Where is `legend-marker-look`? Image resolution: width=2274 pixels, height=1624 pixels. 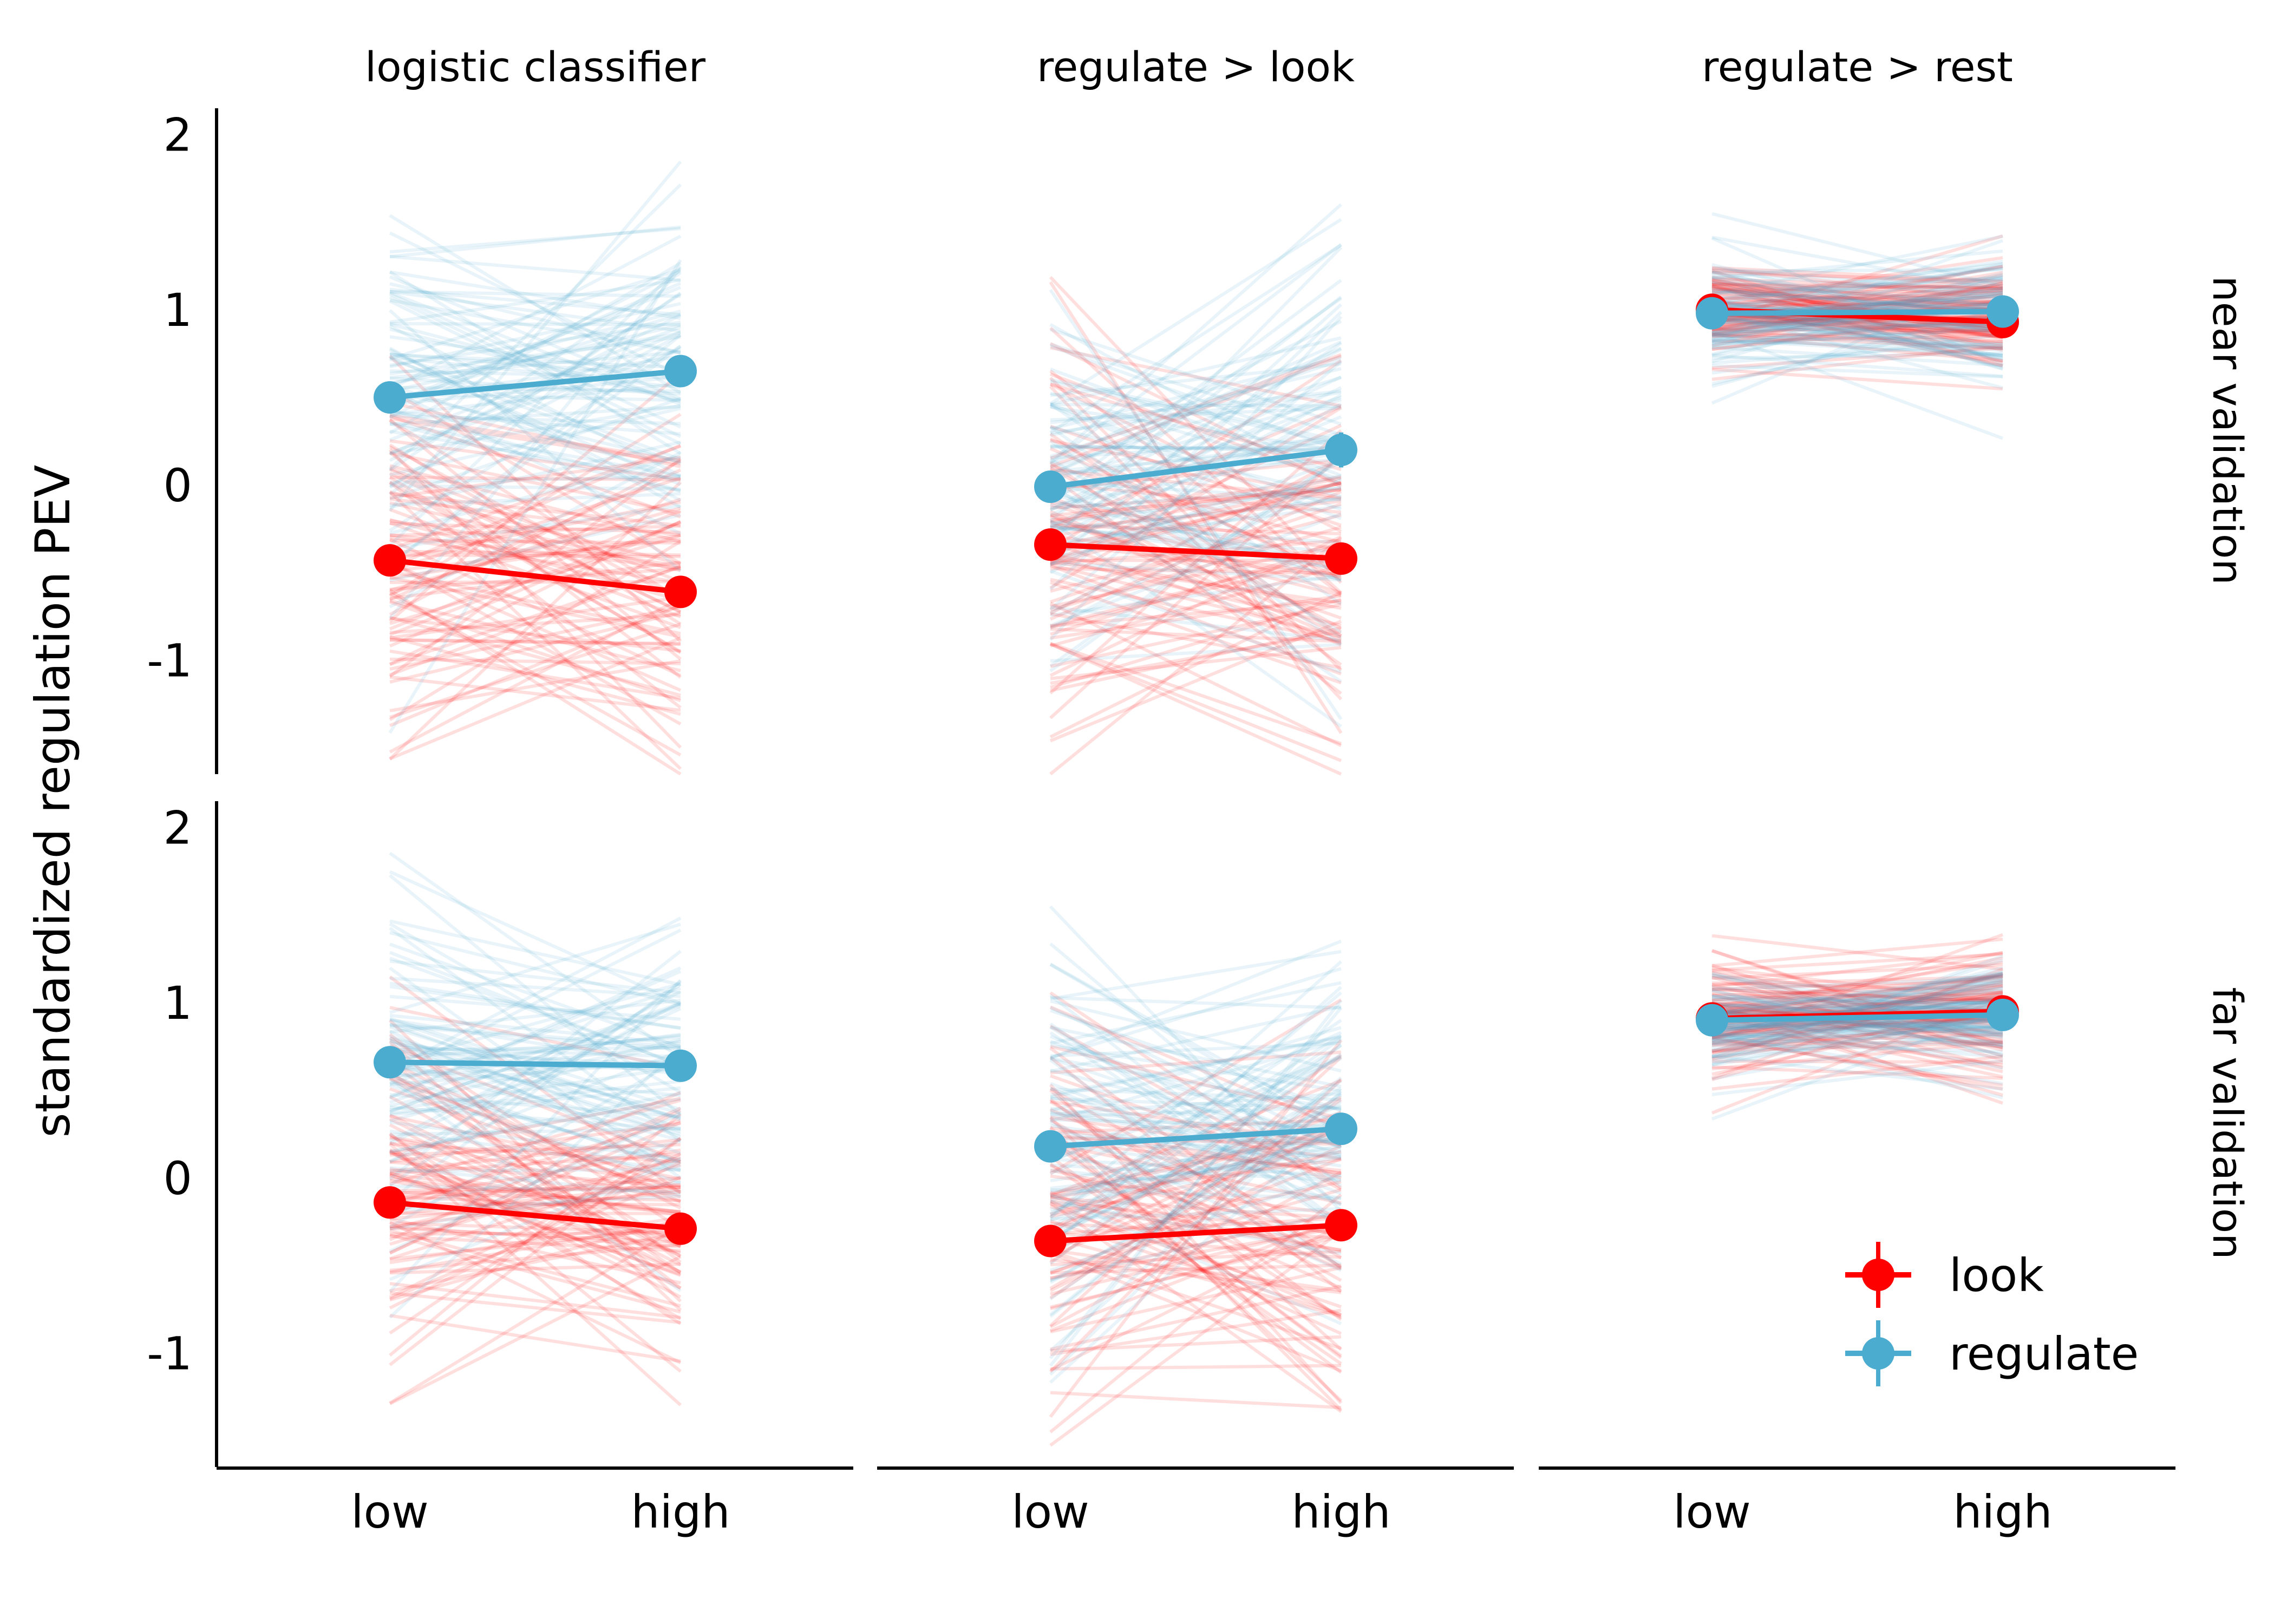
legend-marker-look is located at coordinates (1878, 1275).